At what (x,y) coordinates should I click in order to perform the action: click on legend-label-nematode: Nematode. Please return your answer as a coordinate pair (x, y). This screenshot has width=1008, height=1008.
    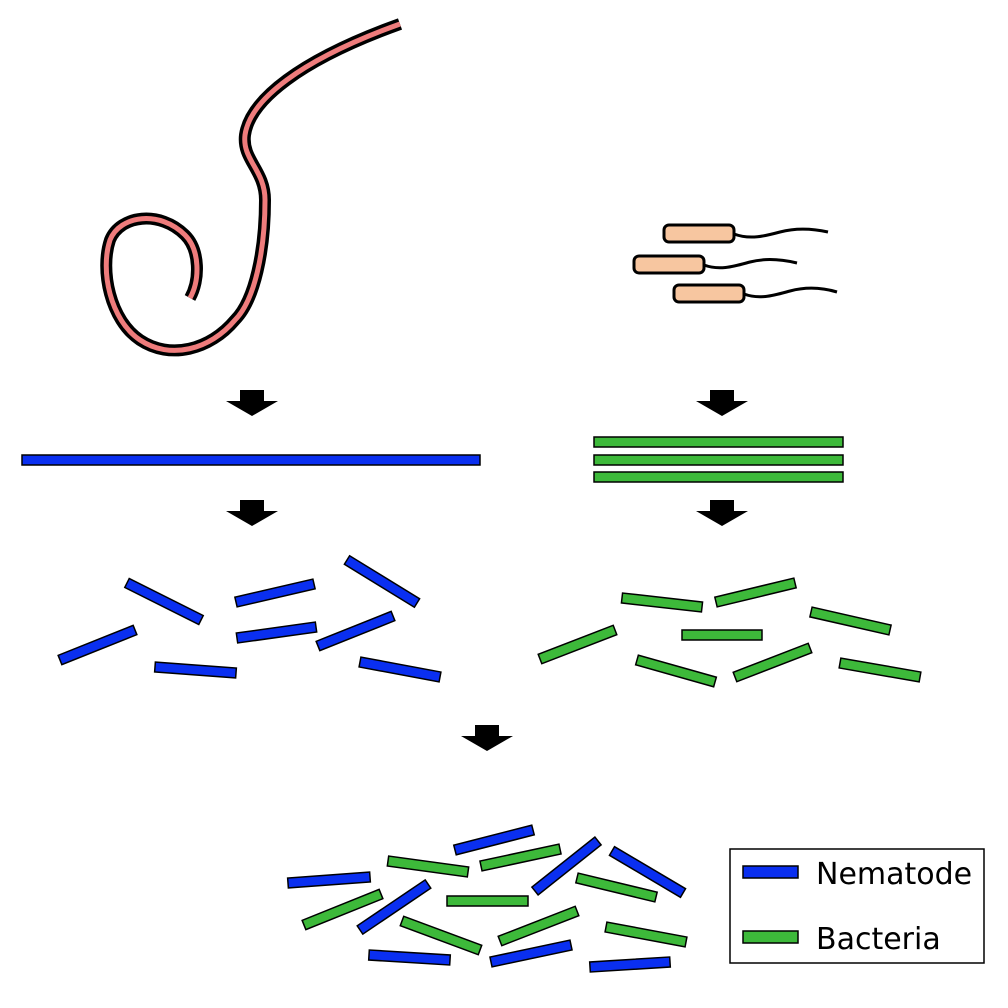
    Looking at the image, I should click on (894, 874).